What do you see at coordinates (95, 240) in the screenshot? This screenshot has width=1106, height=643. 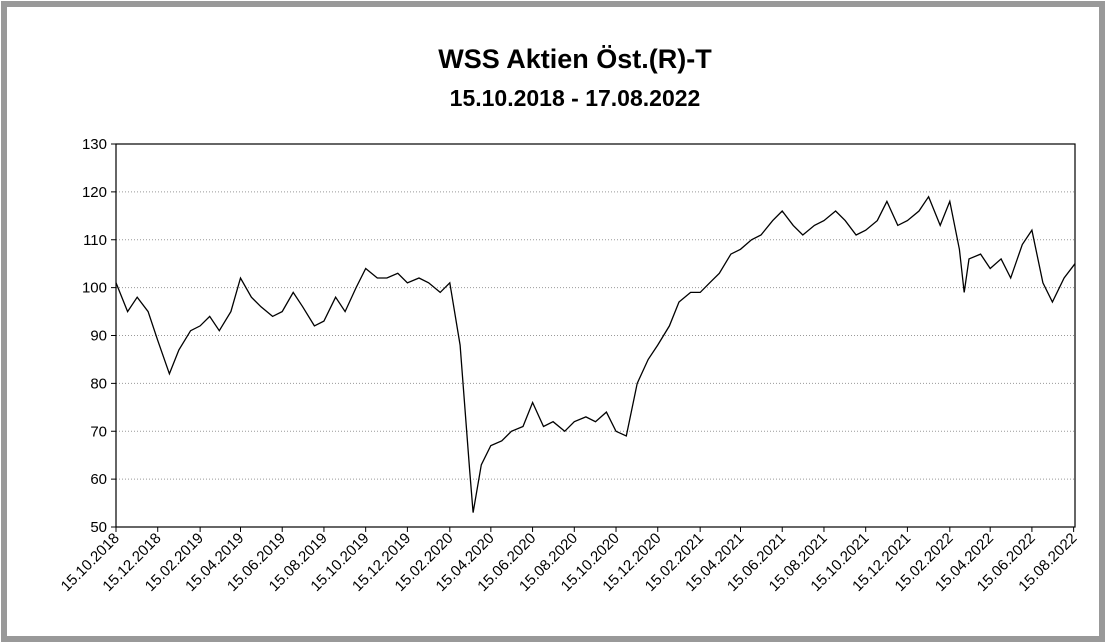 I see `y-tick-label: 110` at bounding box center [95, 240].